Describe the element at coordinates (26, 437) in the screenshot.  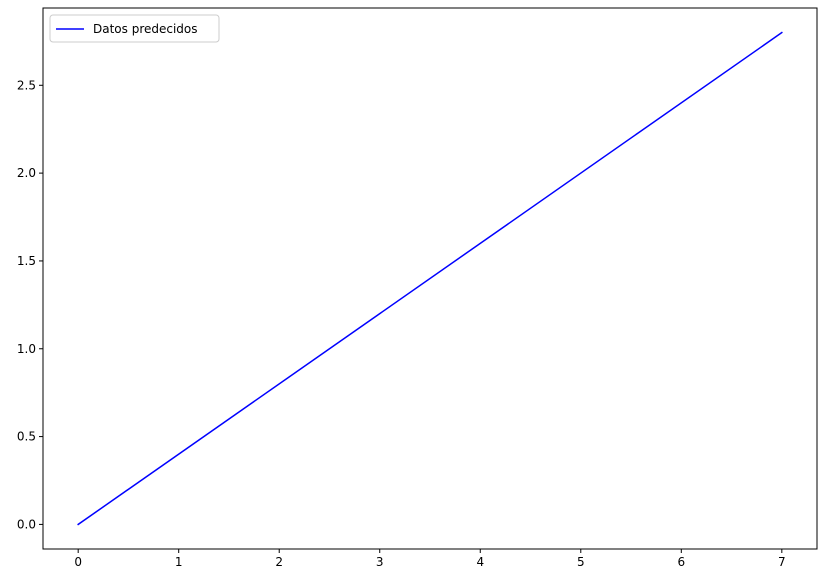
I see `y-tick-label: 0.5` at that location.